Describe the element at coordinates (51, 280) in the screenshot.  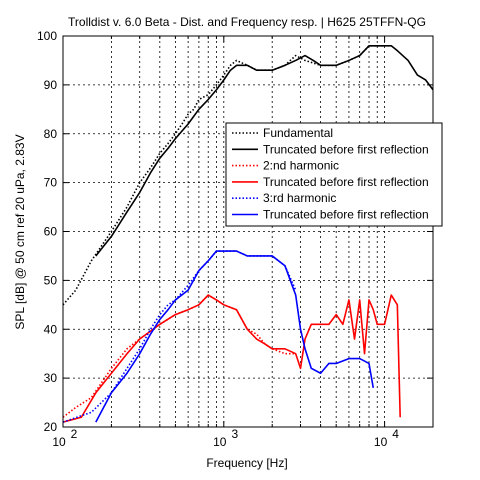
I see `y-tick-label: 50` at that location.